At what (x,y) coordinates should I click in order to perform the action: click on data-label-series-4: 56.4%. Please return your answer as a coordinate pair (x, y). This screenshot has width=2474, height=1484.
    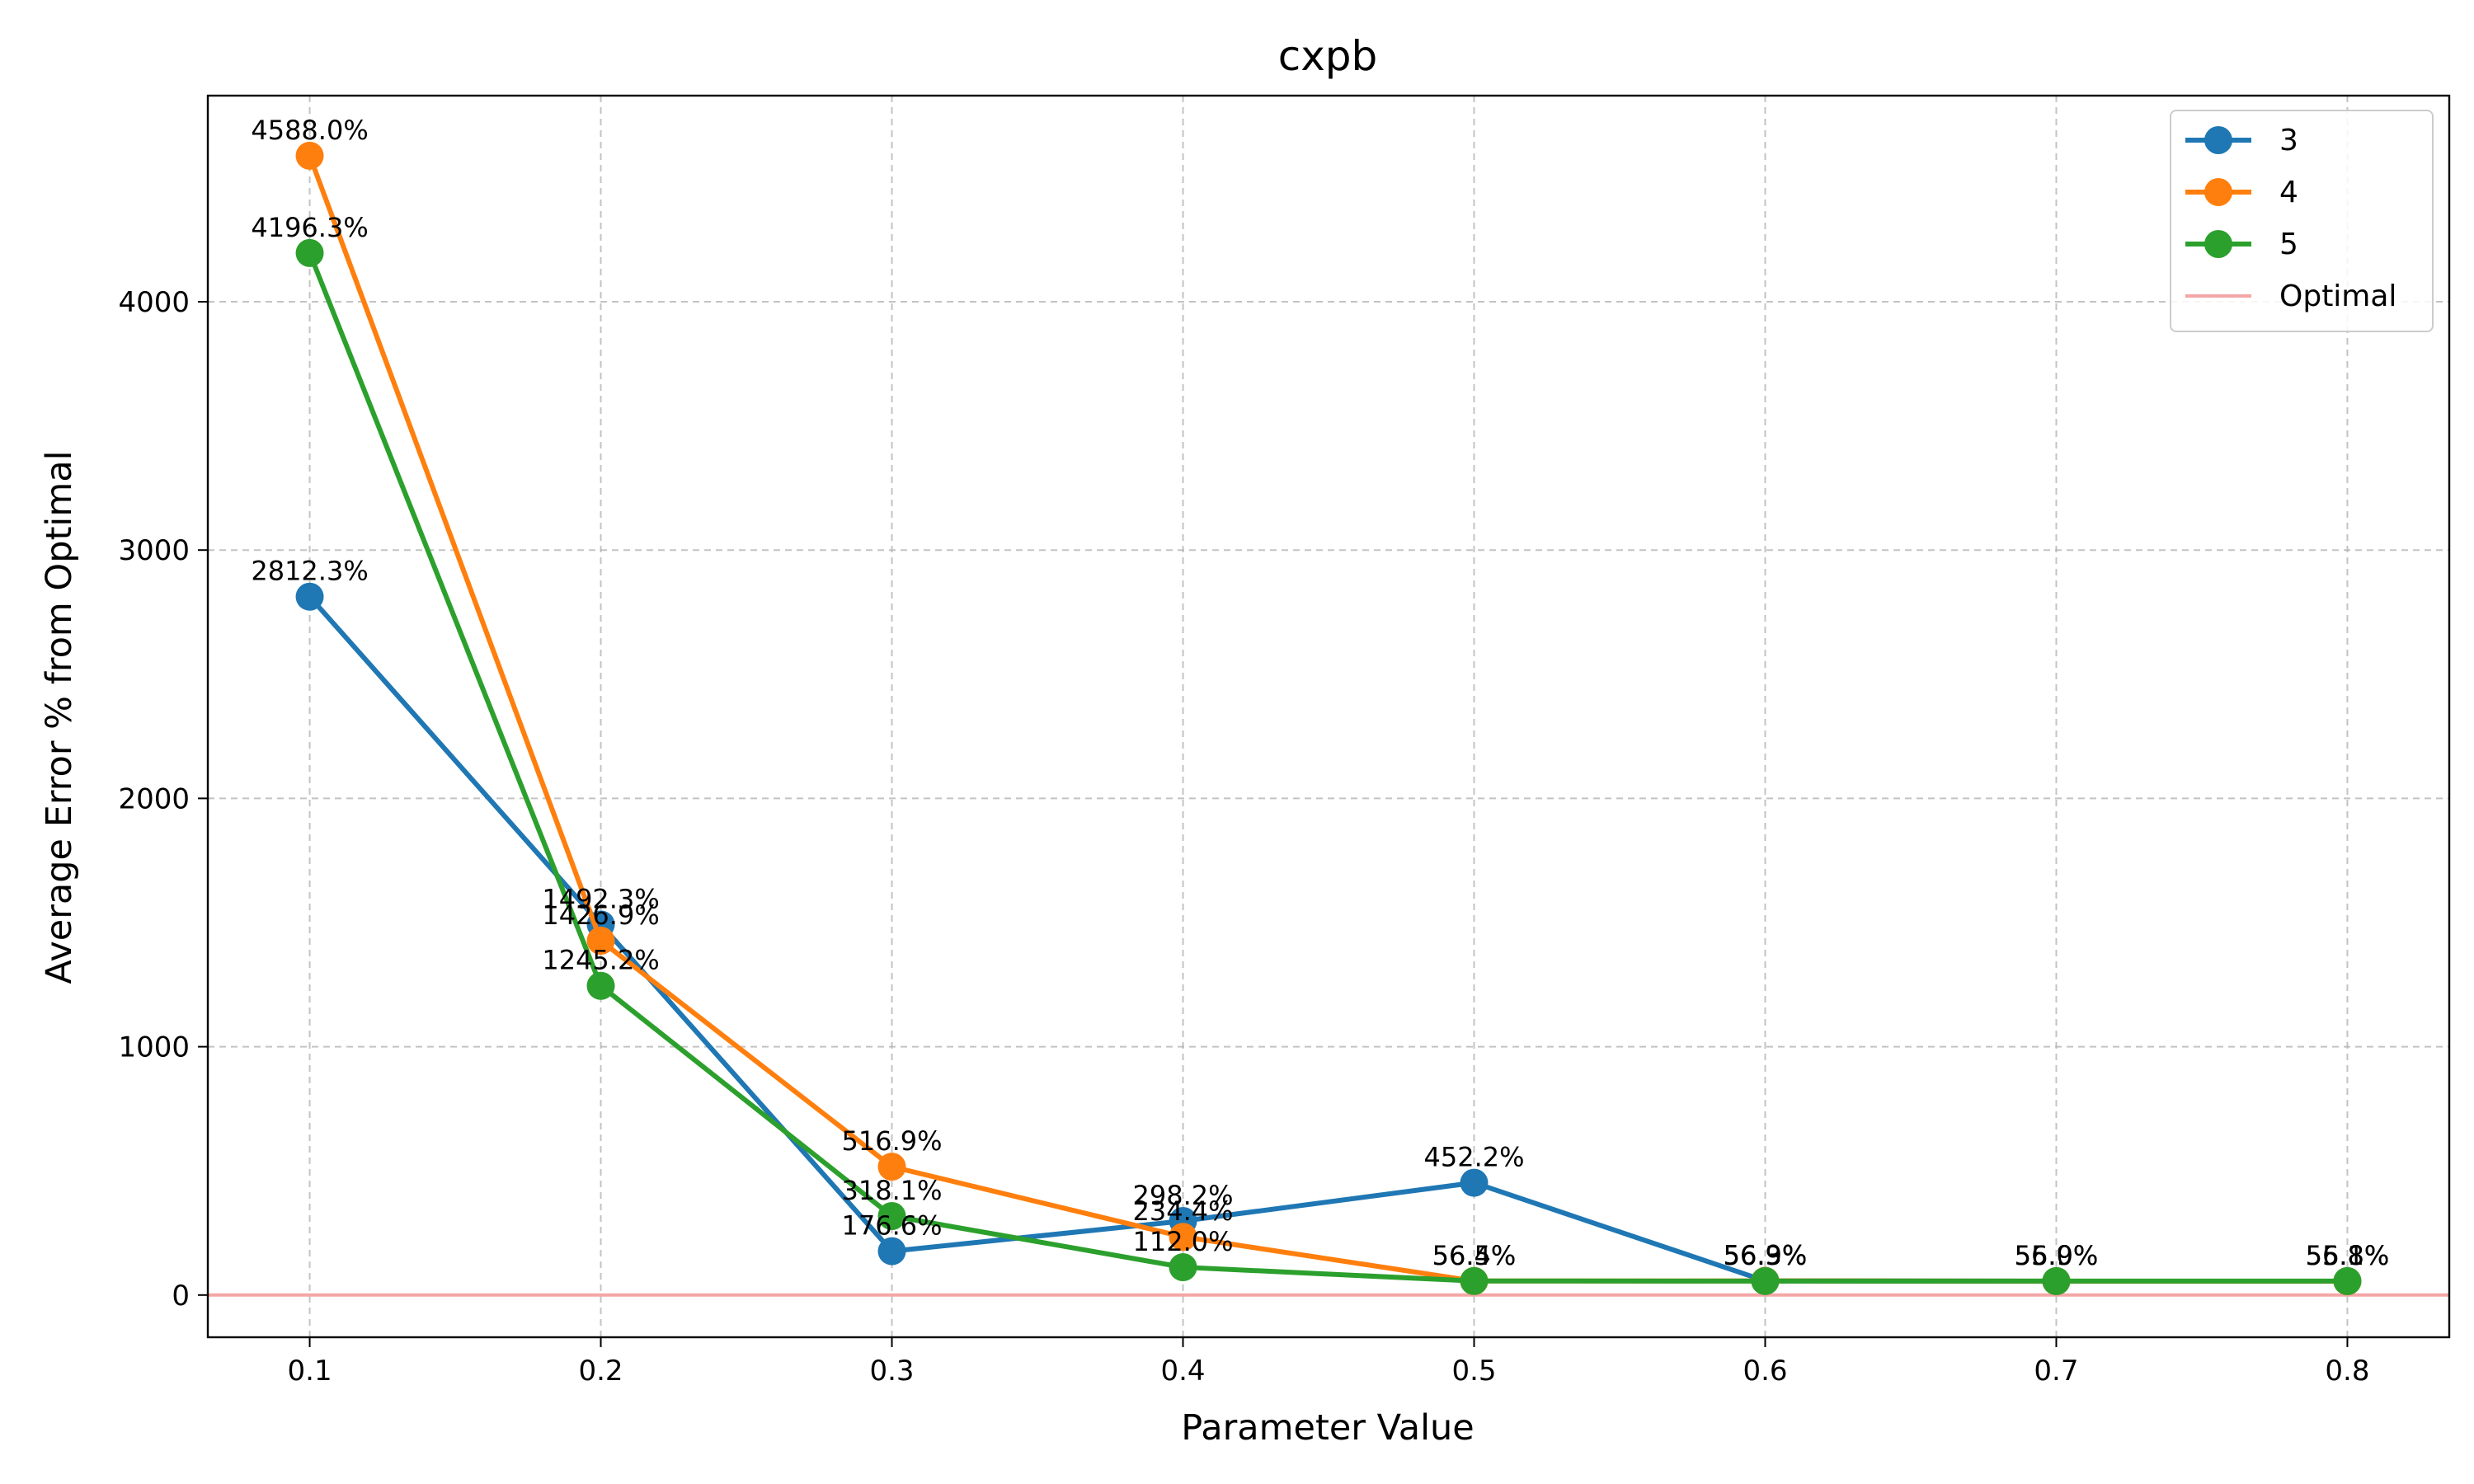
    Looking at the image, I should click on (1474, 1255).